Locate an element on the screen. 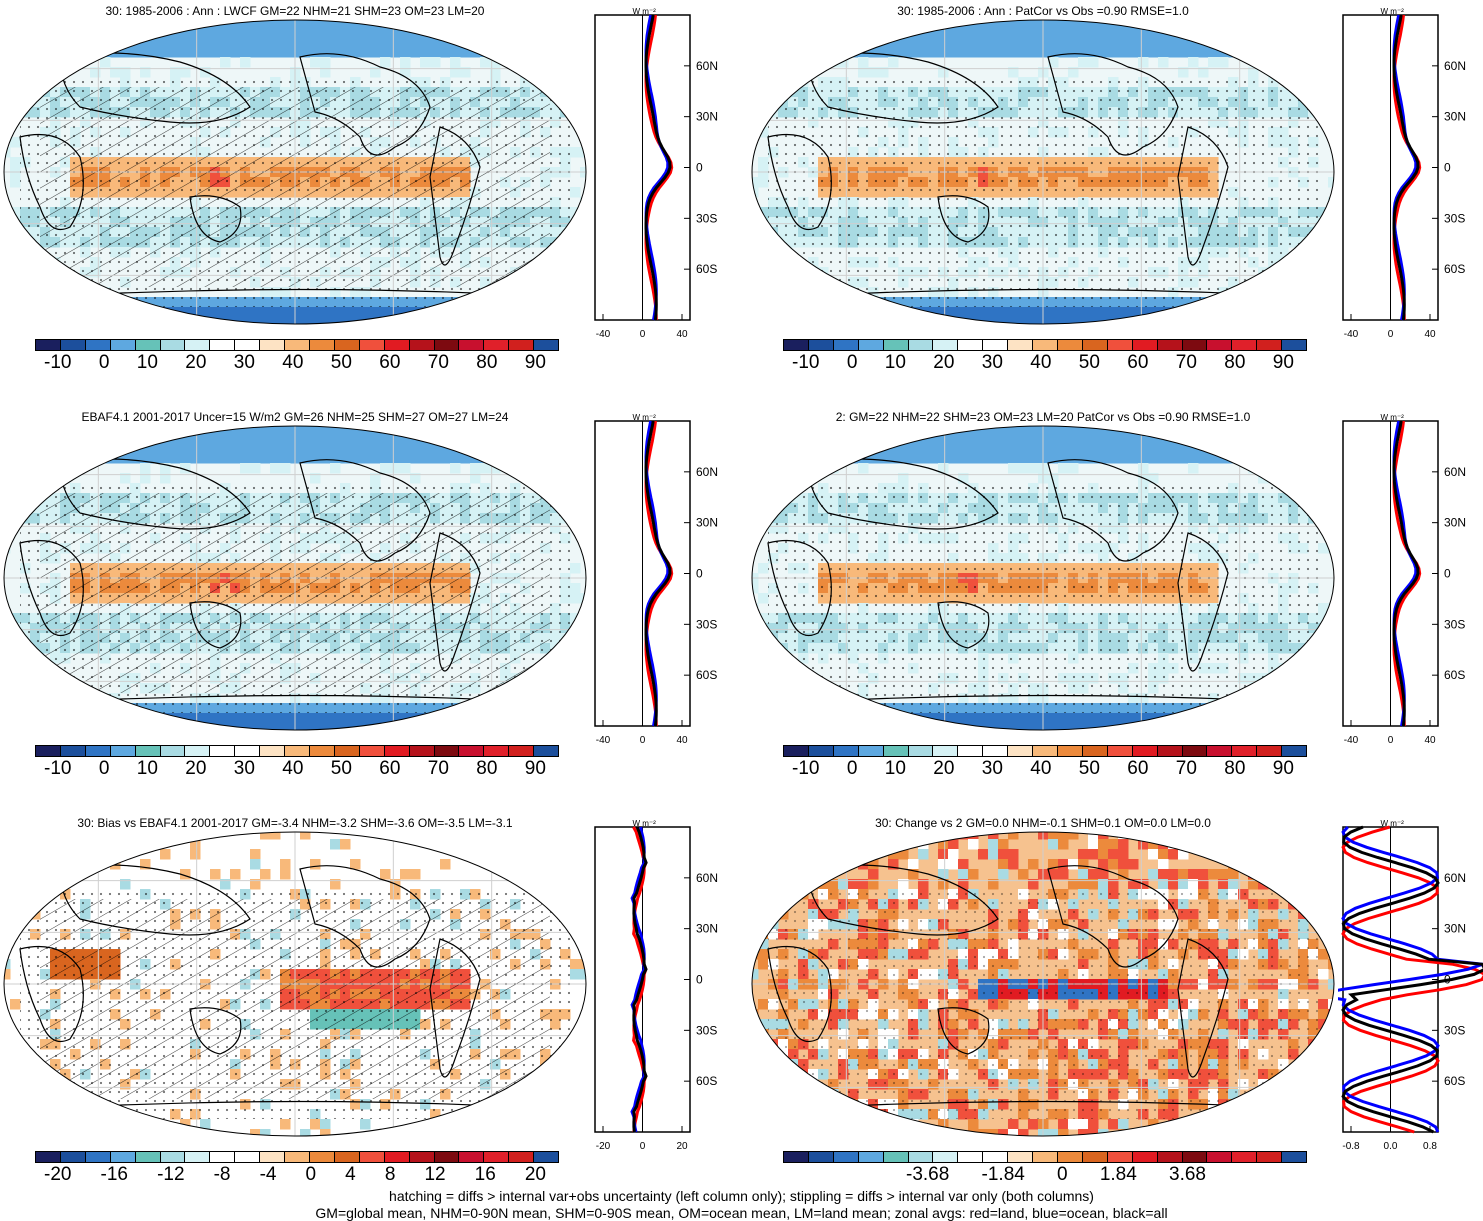  zonal-mean-plot: W m⁻² 60N 30N 0 30S 60S -20 0 20 is located at coordinates (656, 985).